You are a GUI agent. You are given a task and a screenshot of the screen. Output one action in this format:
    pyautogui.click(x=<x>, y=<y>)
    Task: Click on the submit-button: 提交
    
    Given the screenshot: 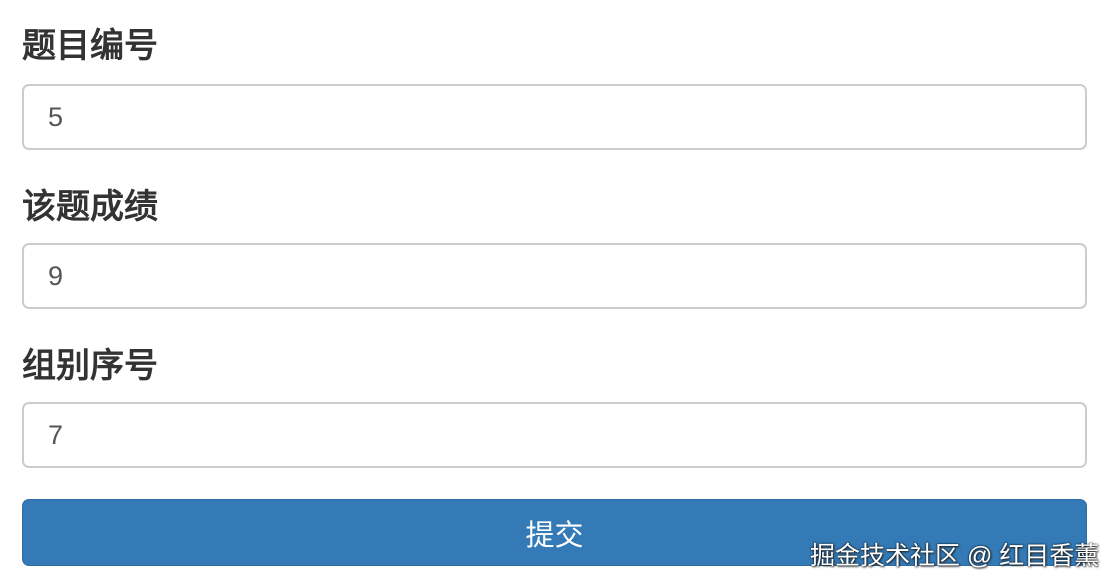 What is the action you would take?
    pyautogui.click(x=554, y=532)
    